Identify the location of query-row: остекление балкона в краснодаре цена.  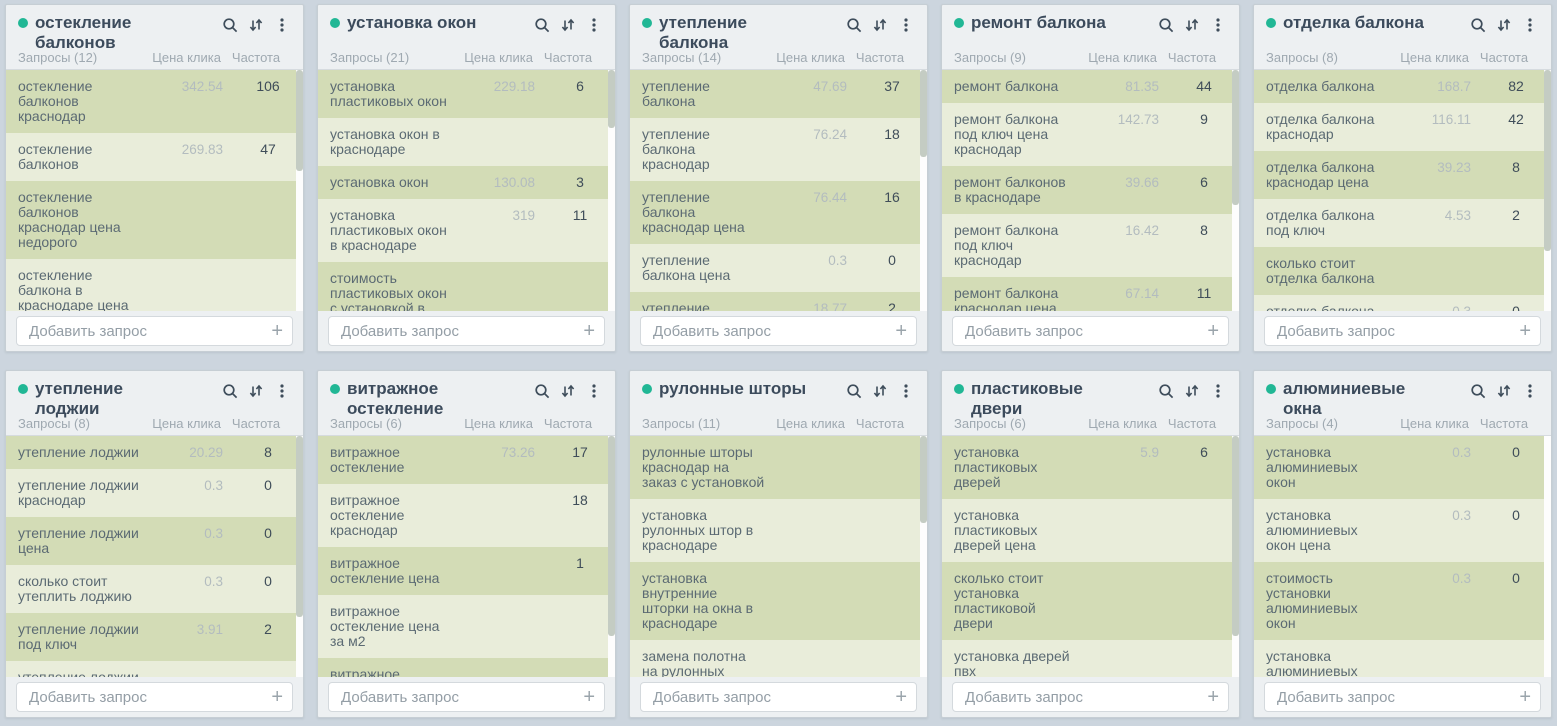
(154, 285).